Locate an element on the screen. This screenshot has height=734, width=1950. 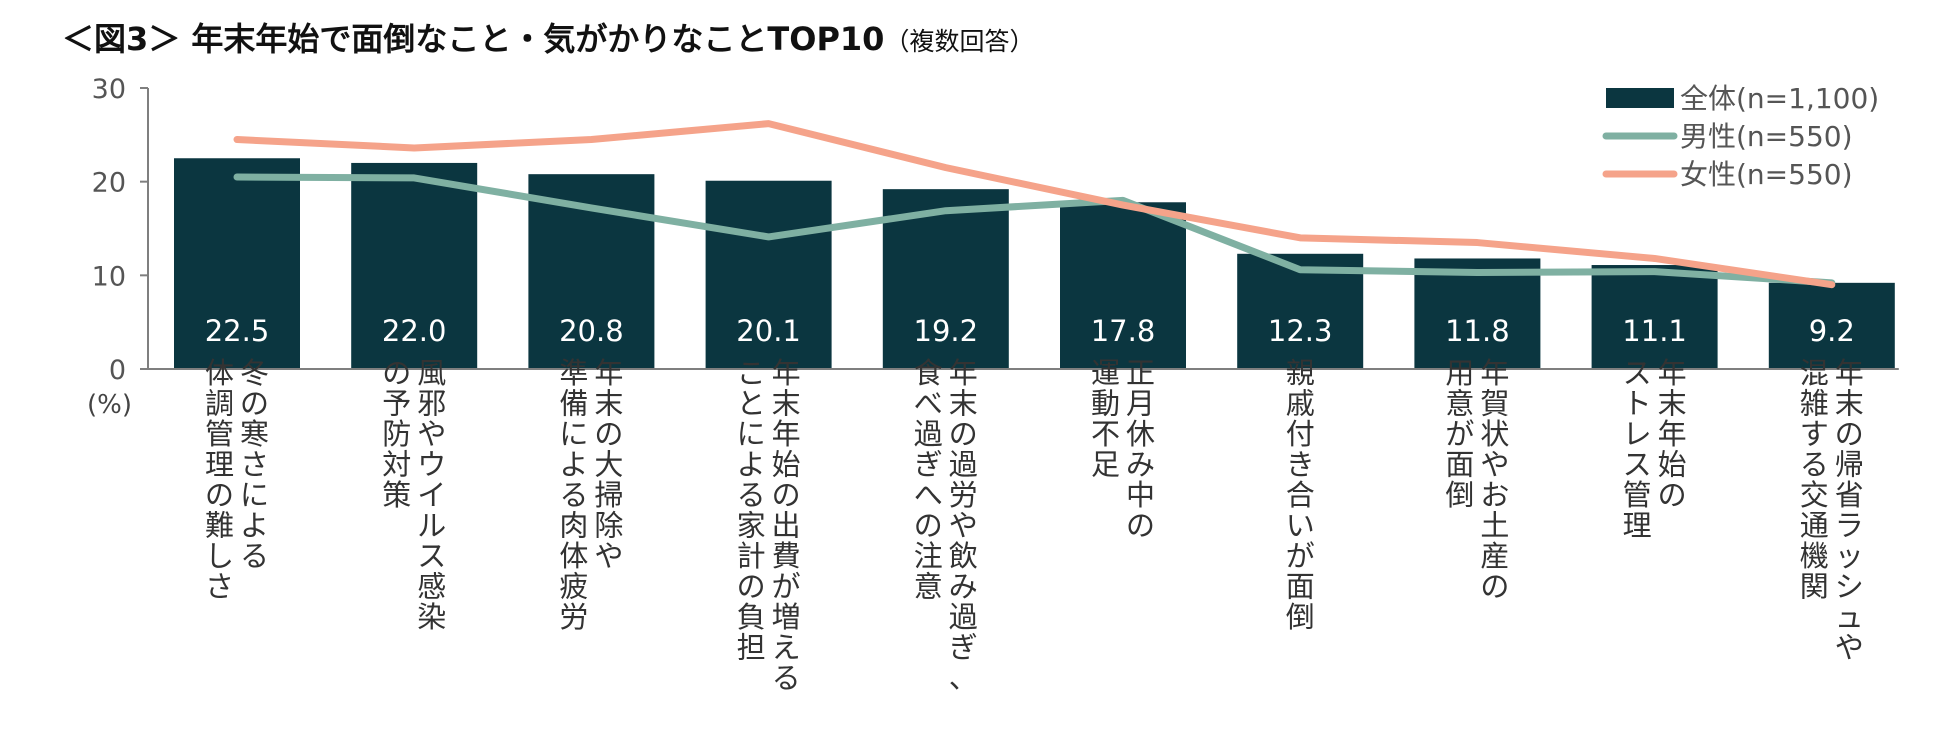
y-tick-label: 20 is located at coordinates (109, 183).